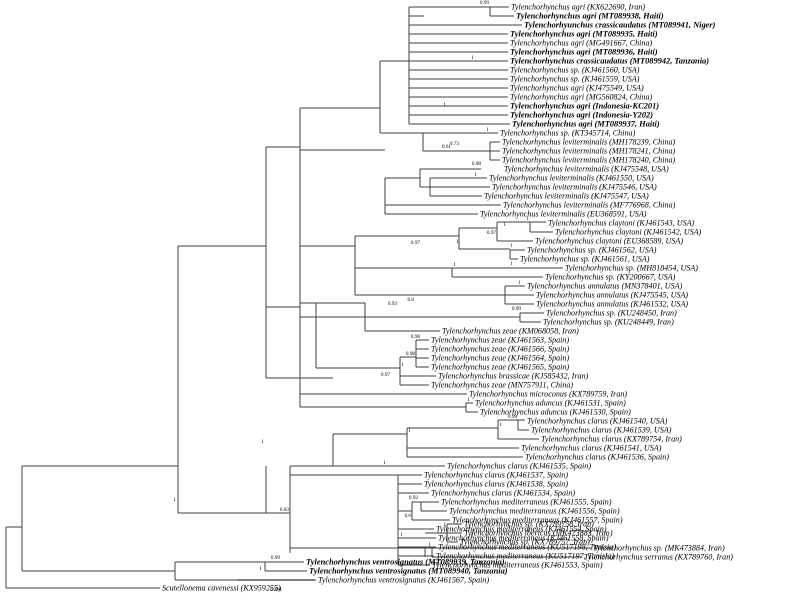 The image size is (800, 600). I want to click on taxon-label: Tylenchorhynchus sp. (KX789758, Iran), so click(529, 524).